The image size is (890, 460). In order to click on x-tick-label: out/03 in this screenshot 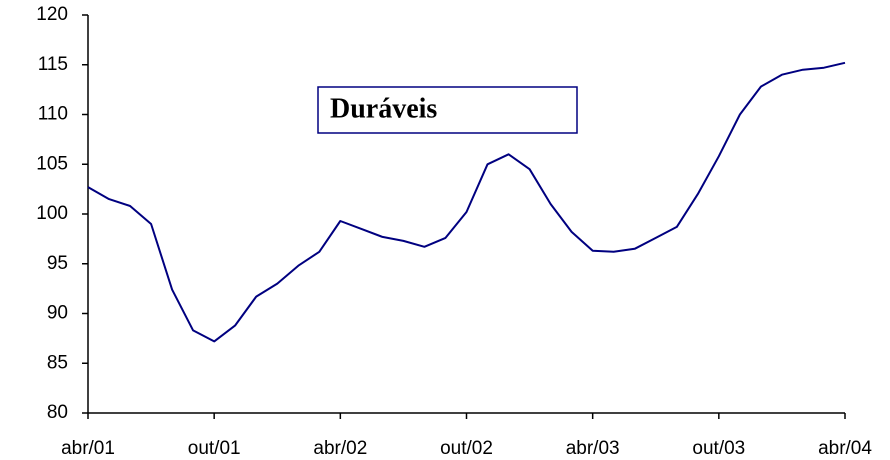, I will do `click(718, 448)`.